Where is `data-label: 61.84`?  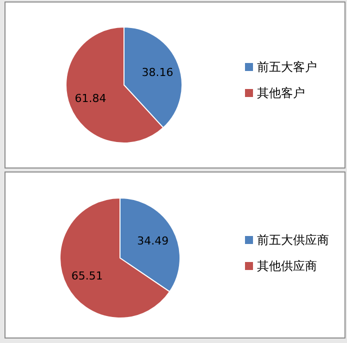
data-label: 61.84 is located at coordinates (90, 99).